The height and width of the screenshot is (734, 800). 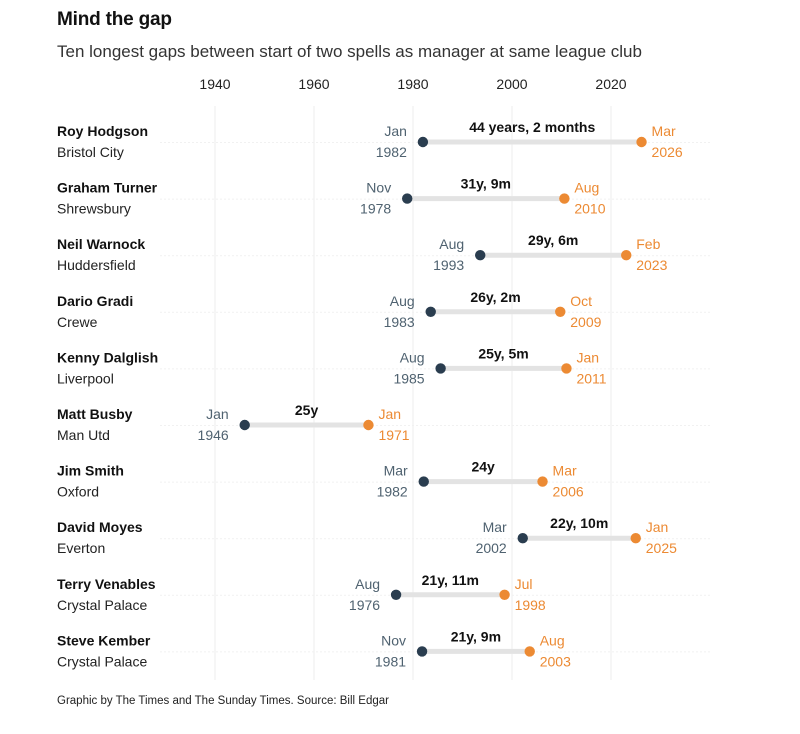 I want to click on start-year: 1993, so click(x=448, y=265).